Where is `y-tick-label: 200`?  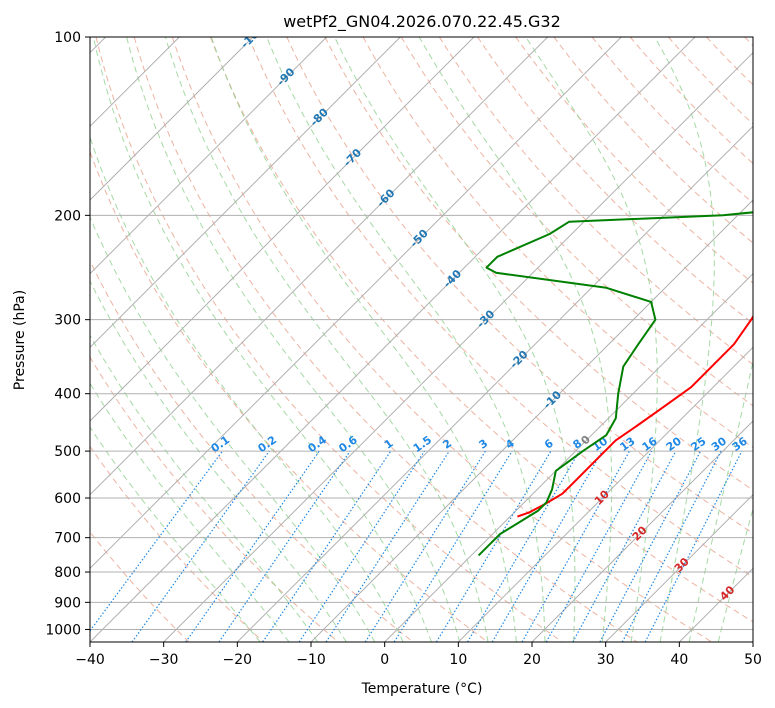 y-tick-label: 200 is located at coordinates (67, 216).